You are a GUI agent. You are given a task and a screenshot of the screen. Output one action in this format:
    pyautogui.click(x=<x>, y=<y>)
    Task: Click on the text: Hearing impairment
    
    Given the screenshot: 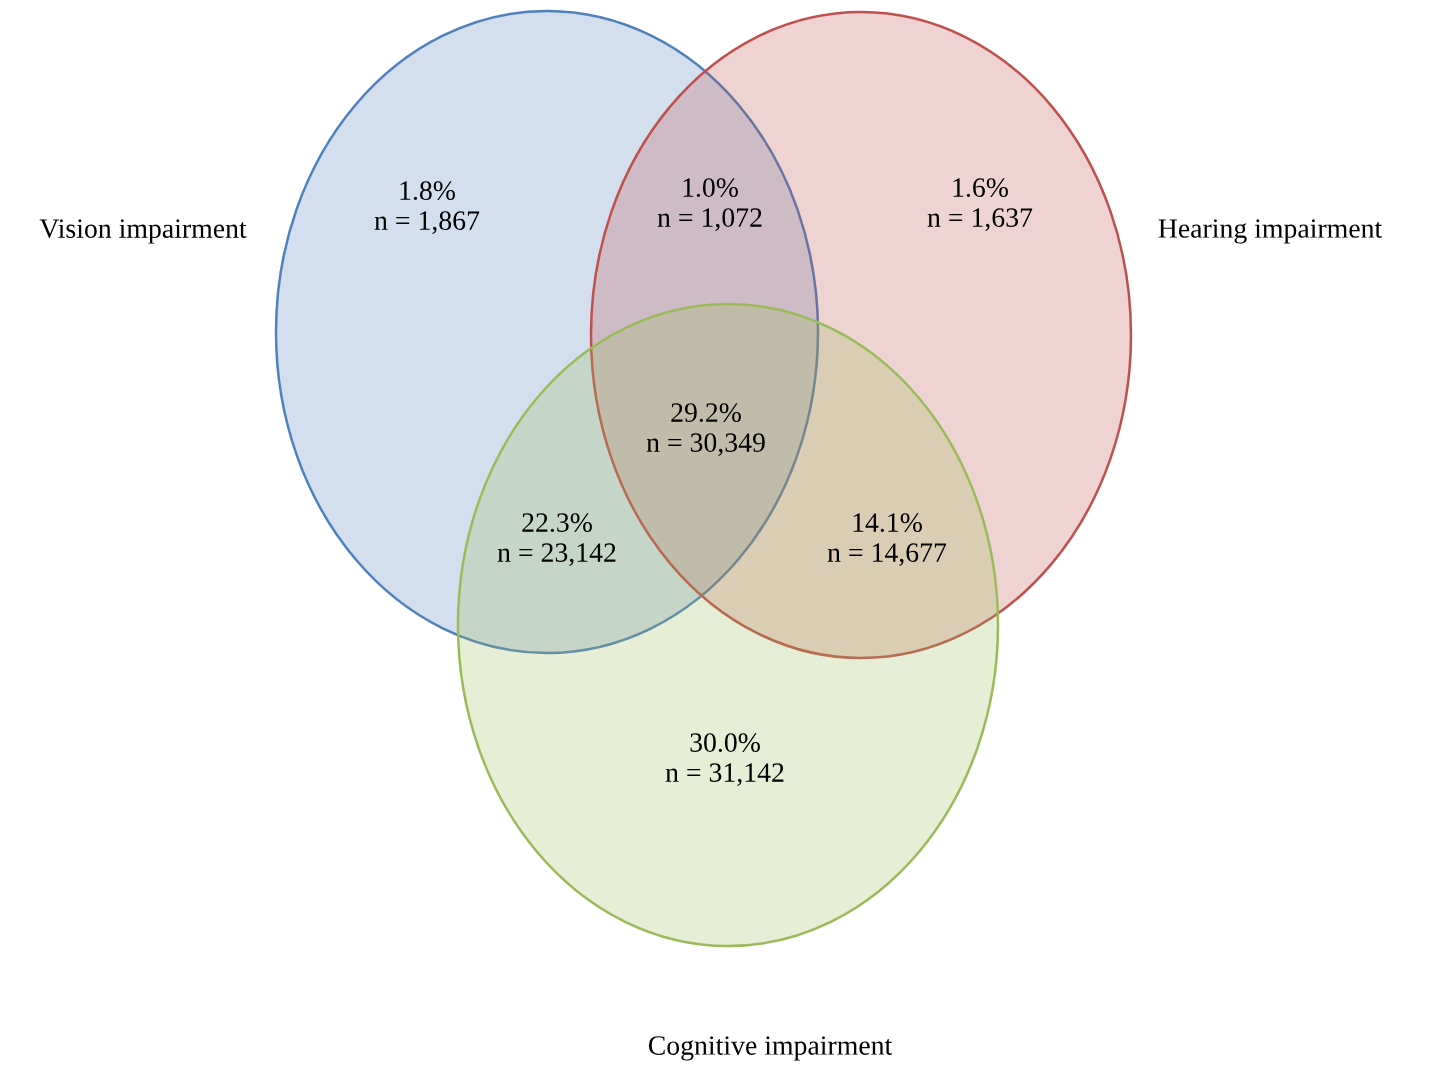 What is the action you would take?
    pyautogui.click(x=1270, y=231)
    